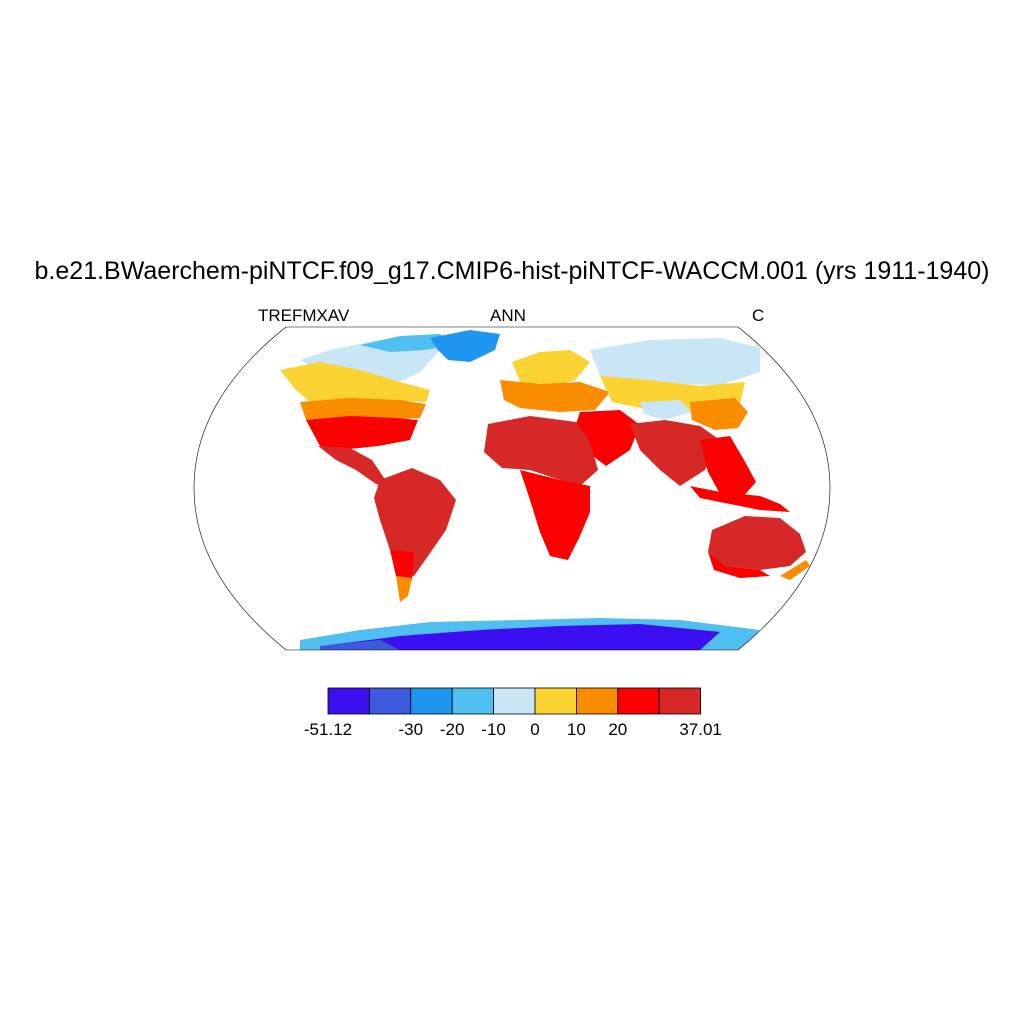  I want to click on siberia, so click(675, 361).